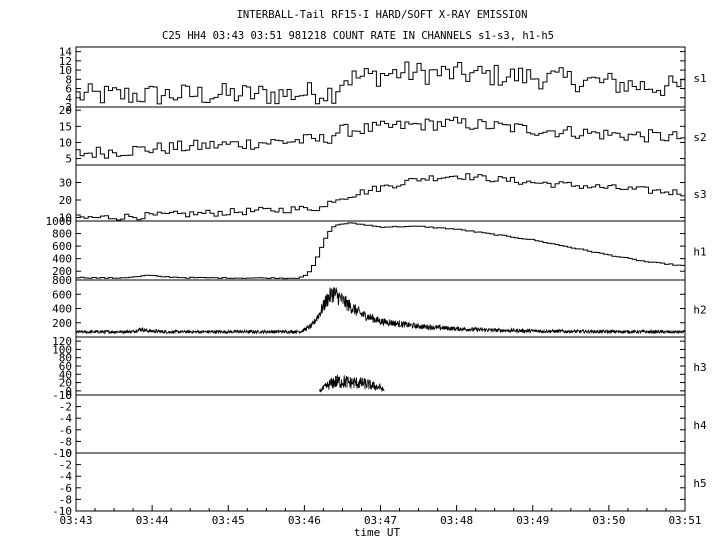 The image size is (720, 550). Describe the element at coordinates (380, 424) in the screenshot. I see `panel-h4-frame` at that location.